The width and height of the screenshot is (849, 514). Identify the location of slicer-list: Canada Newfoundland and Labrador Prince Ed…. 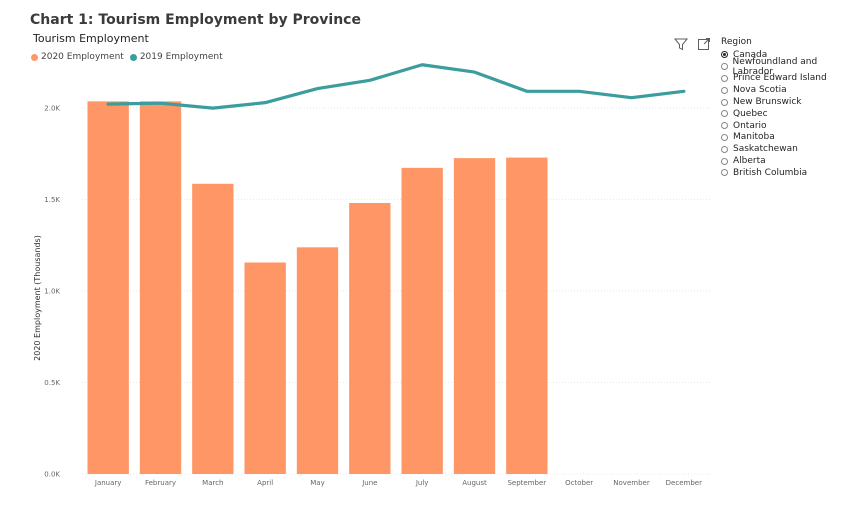
(785, 114).